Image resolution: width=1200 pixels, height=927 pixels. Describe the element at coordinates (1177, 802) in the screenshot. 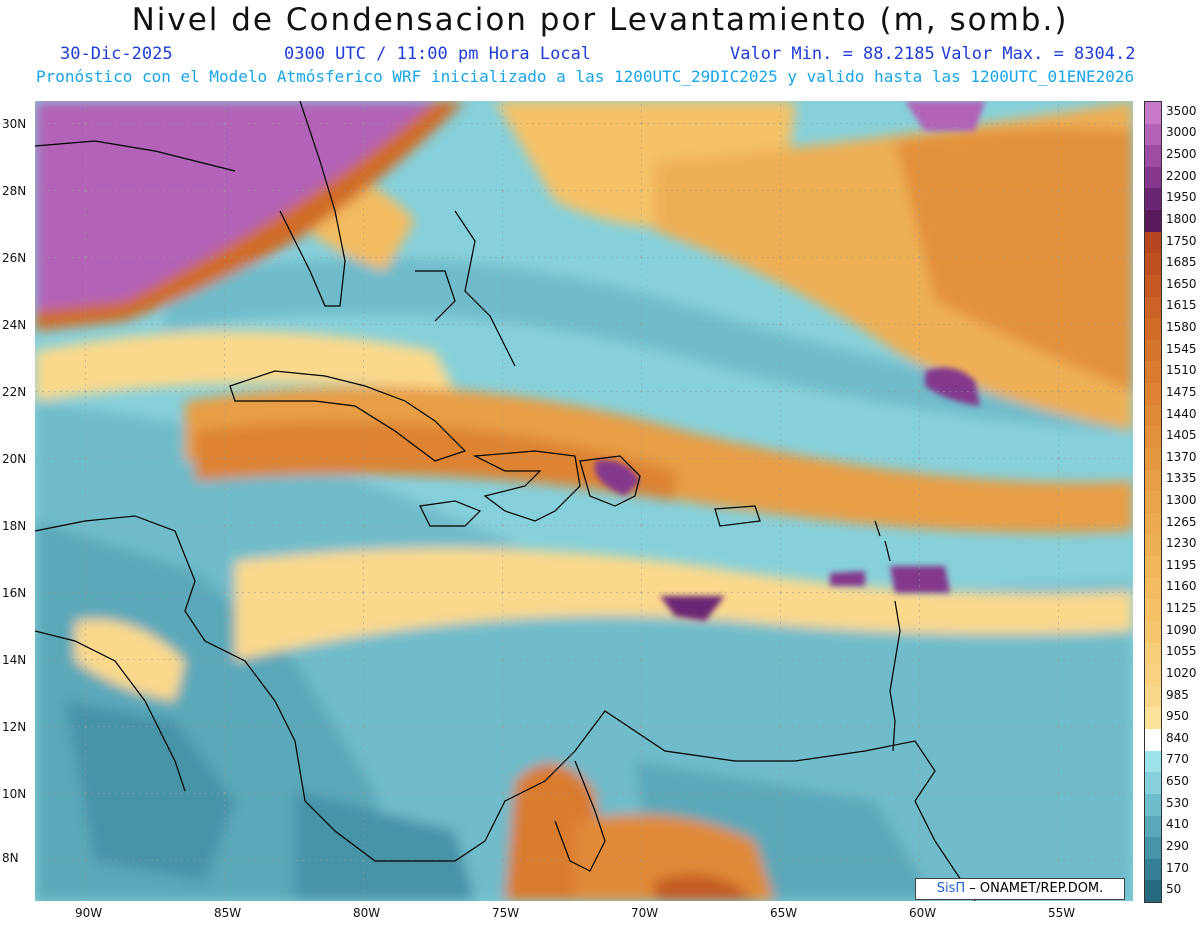

I see `legend-level-label: 530` at that location.